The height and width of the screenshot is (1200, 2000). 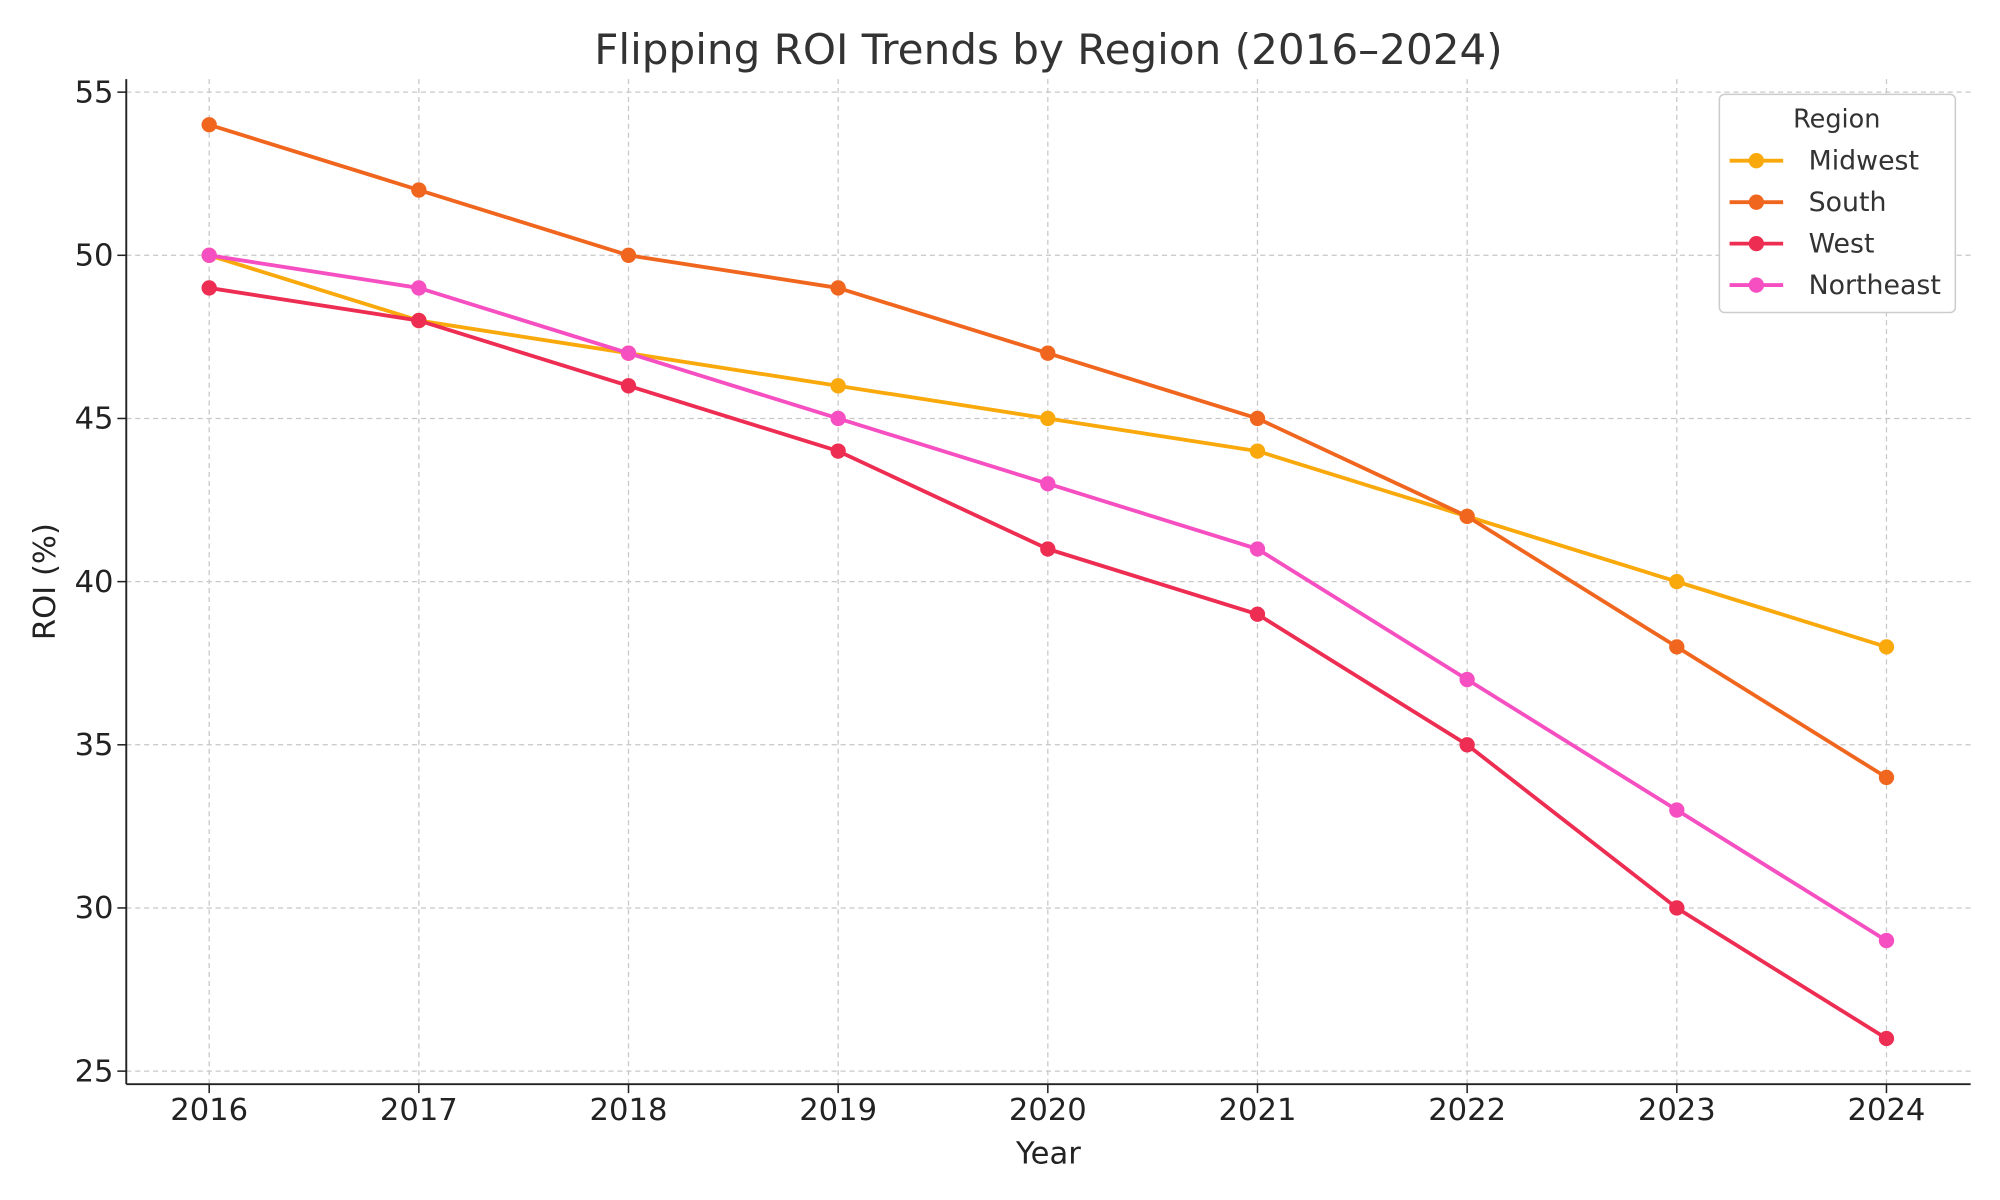 I want to click on x-tick-label: 2019, so click(x=838, y=1110).